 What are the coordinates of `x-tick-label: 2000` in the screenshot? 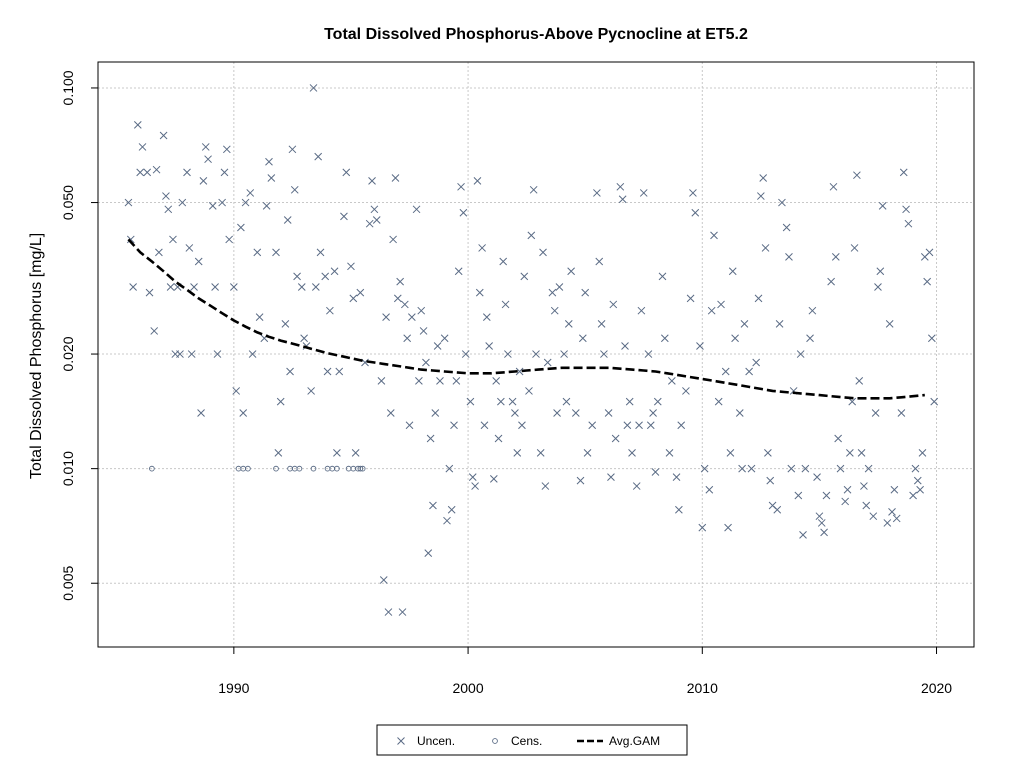 It's located at (467, 688).